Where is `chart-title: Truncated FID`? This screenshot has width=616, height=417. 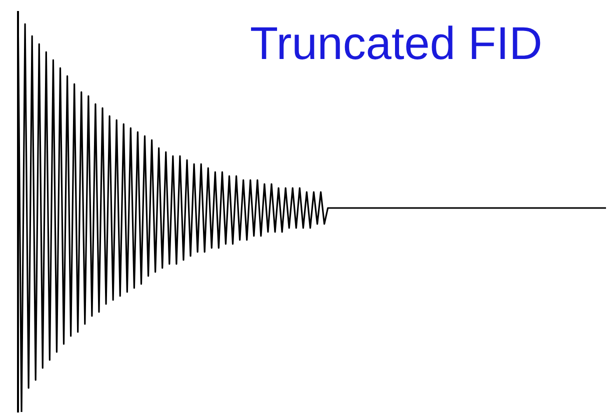 chart-title: Truncated FID is located at coordinates (396, 43).